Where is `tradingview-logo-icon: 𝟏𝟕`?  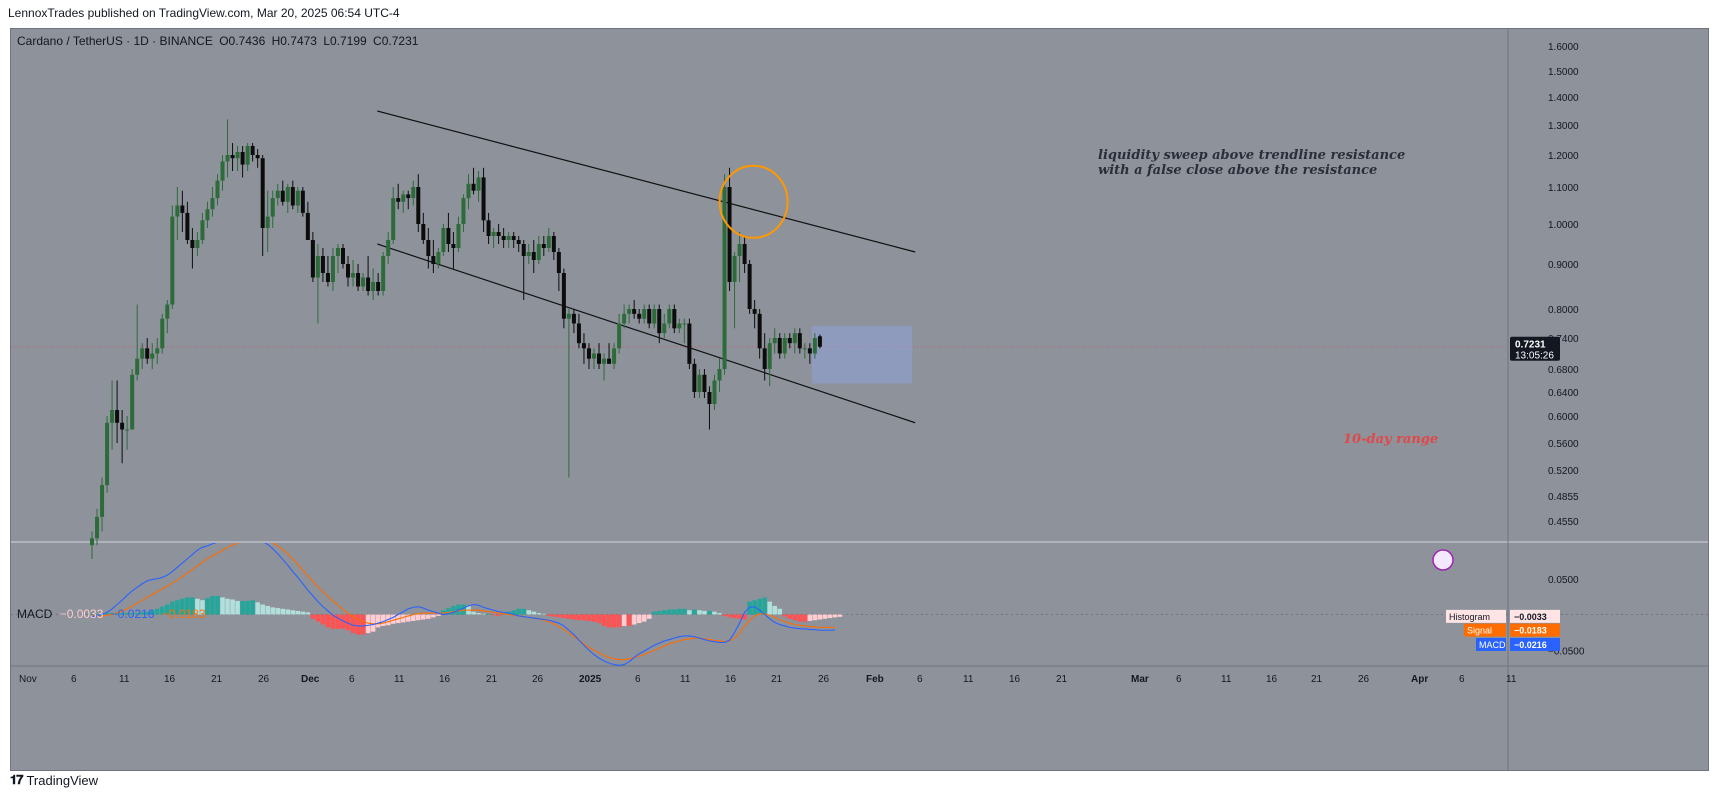
tradingview-logo-icon: 𝟏𝟕 is located at coordinates (17, 779).